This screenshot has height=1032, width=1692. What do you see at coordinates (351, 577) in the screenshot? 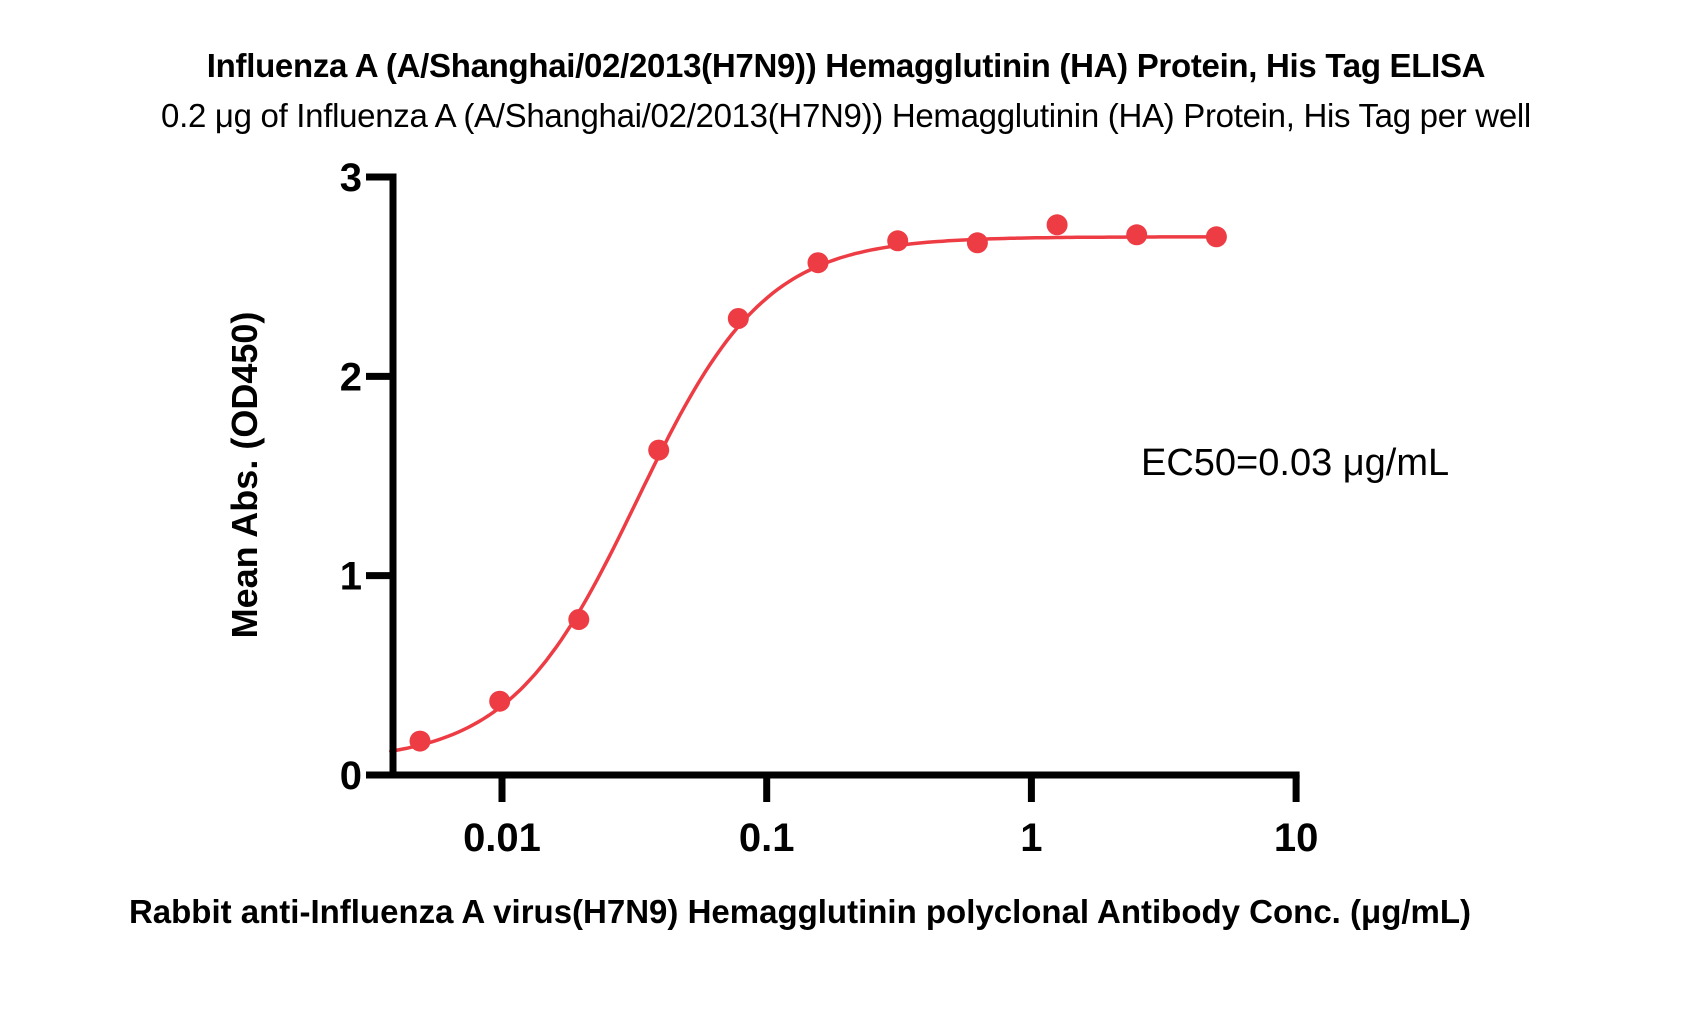
I see `y-tick-label: 1` at bounding box center [351, 577].